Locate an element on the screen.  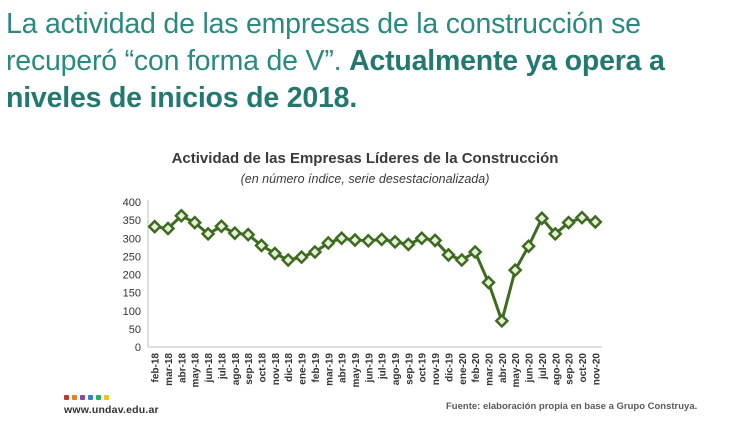
y-tick-label: 150 is located at coordinates (132, 294).